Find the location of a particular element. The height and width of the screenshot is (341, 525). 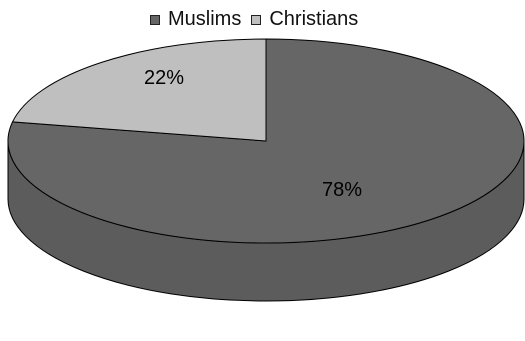

chart-legend: Muslims Christians is located at coordinates (259, 19).